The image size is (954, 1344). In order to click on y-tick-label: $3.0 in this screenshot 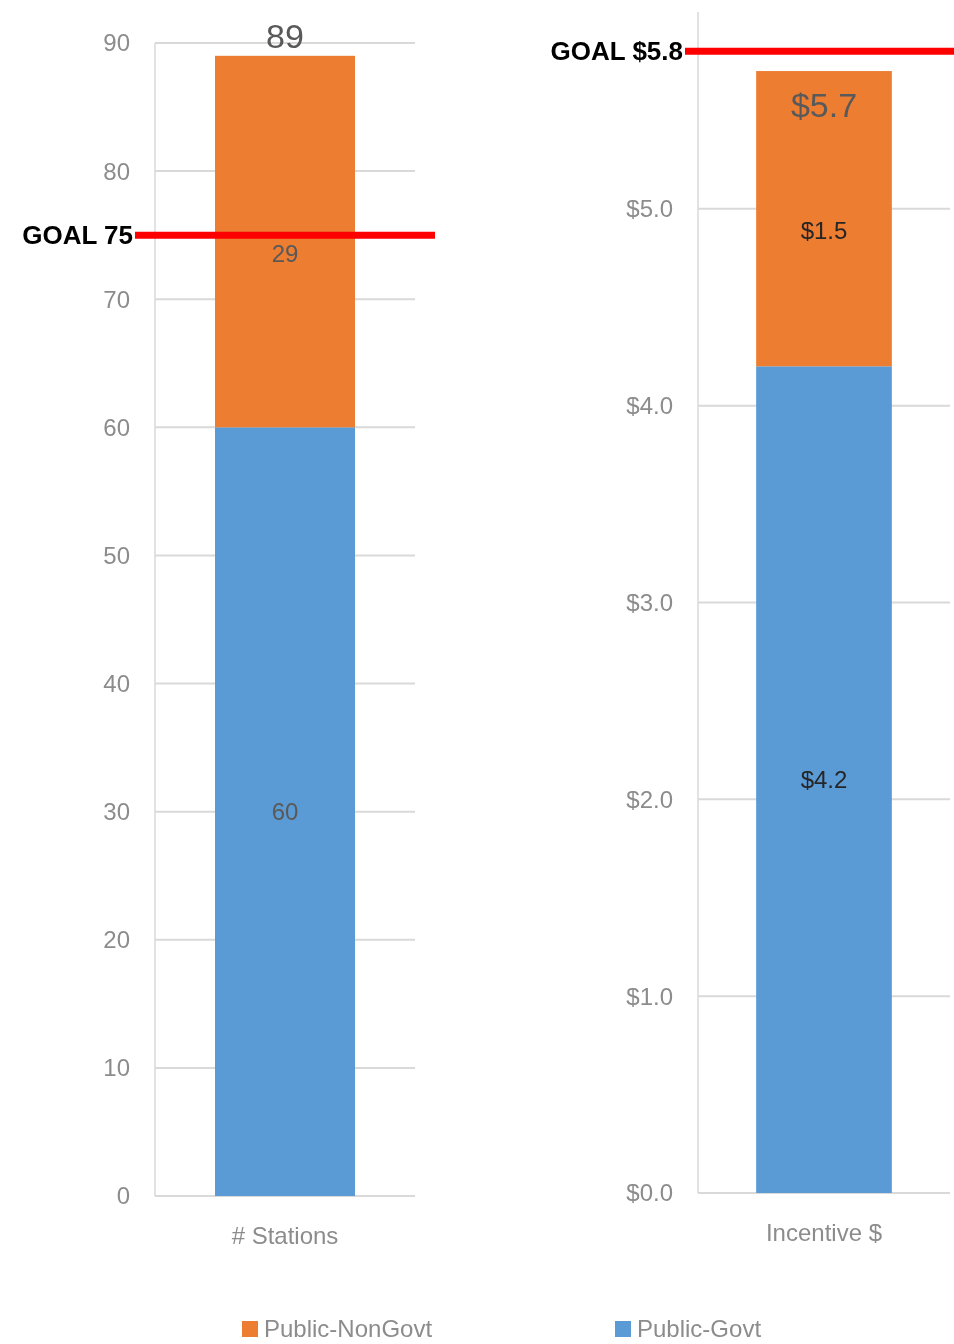, I will do `click(649, 602)`.